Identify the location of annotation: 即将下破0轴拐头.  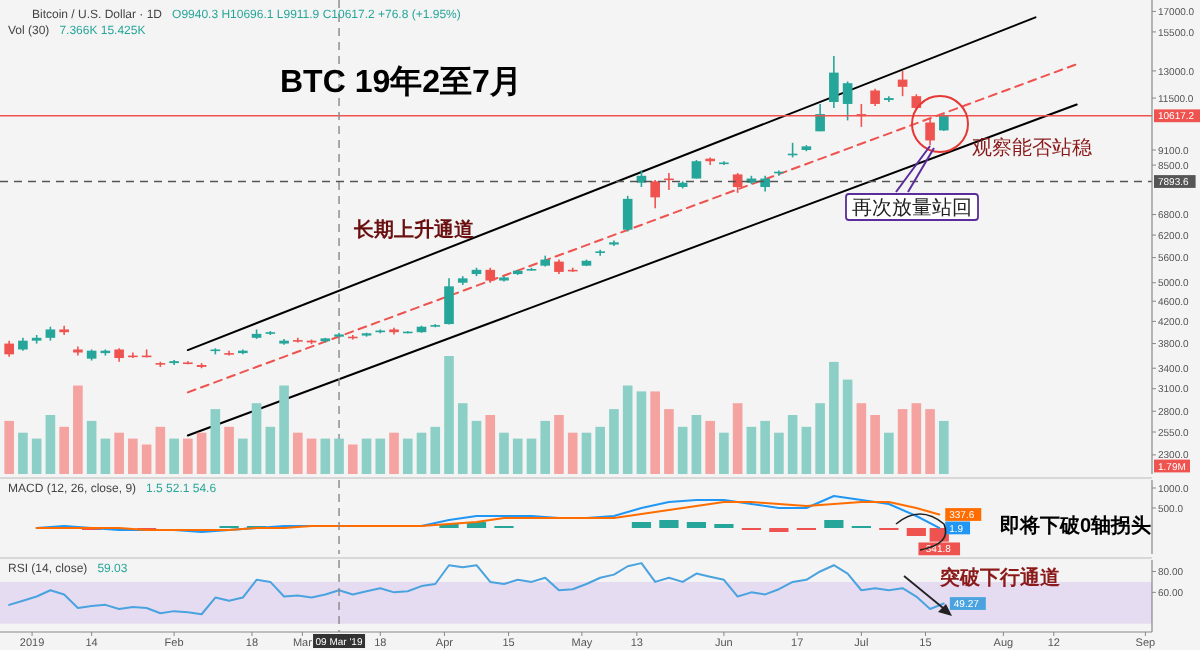
(1076, 526).